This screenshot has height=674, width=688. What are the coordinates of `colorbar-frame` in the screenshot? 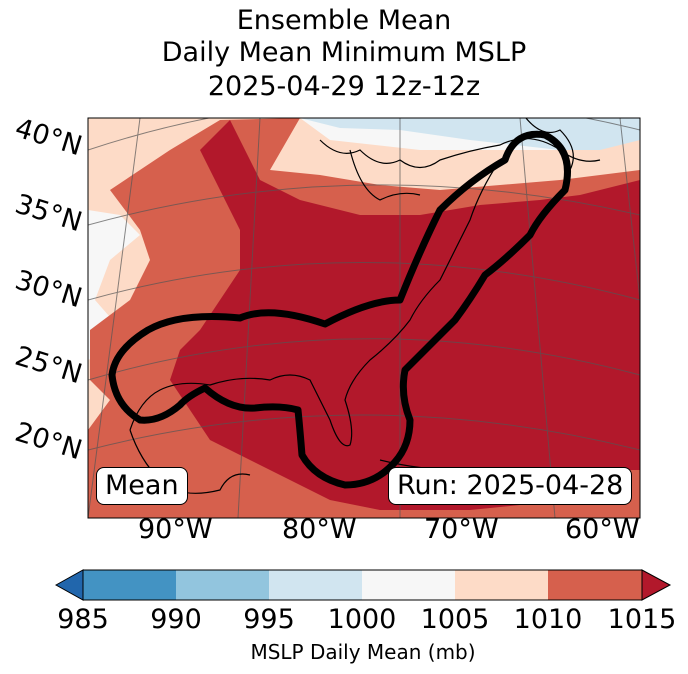 It's located at (362, 585).